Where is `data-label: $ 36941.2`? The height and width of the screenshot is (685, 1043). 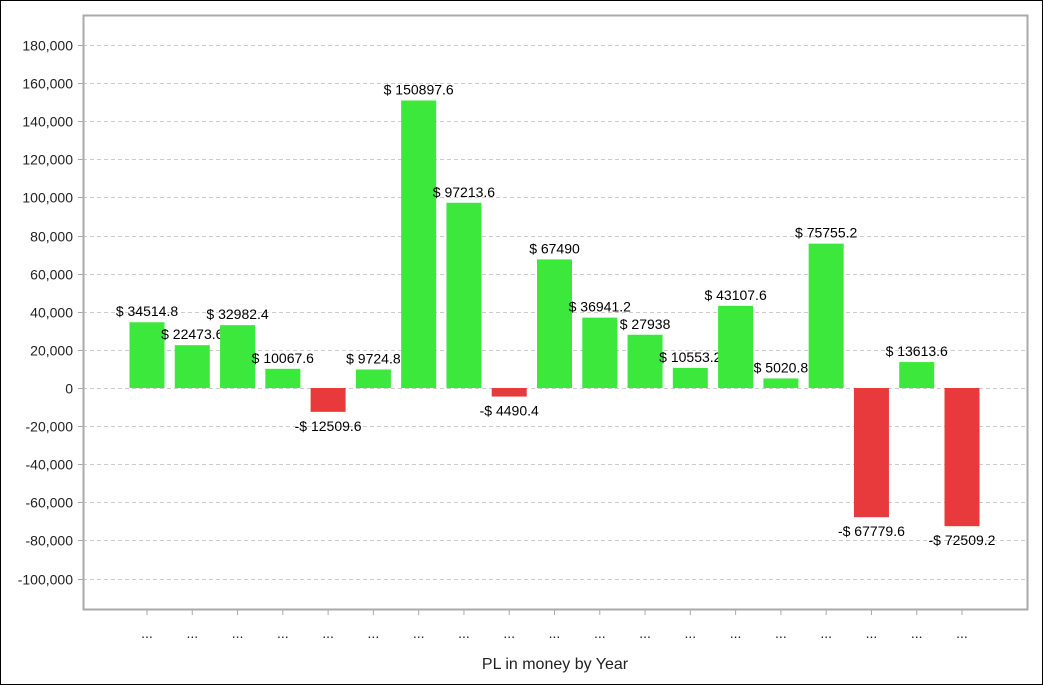
data-label: $ 36941.2 is located at coordinates (600, 307).